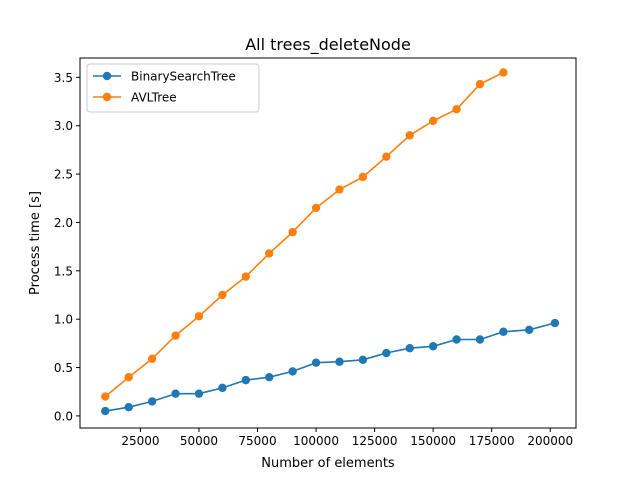  Describe the element at coordinates (63, 175) in the screenshot. I see `y-tick-label: 2.5` at that location.